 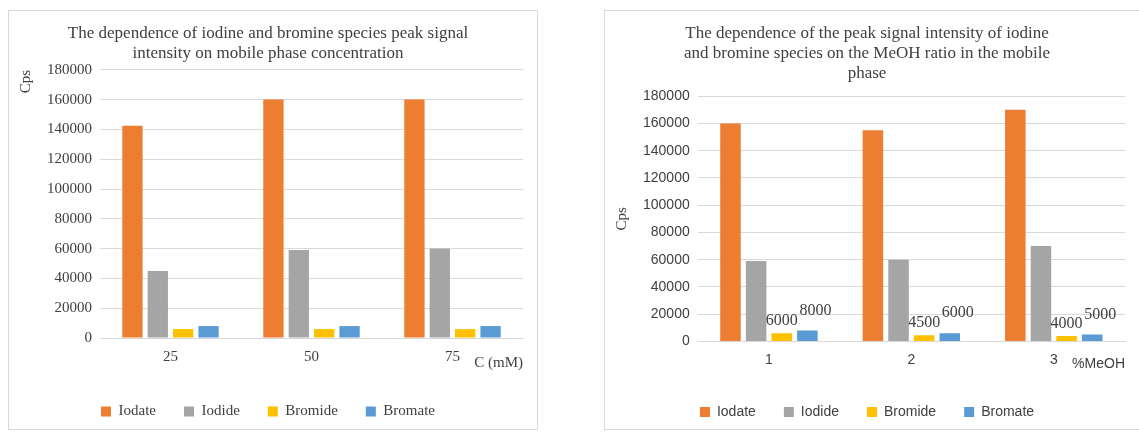 I want to click on chart-title: The dependence of the peak signal intensity of iodine and bromine species on the MeOH ratio in the mobile phase, so click(x=867, y=52).